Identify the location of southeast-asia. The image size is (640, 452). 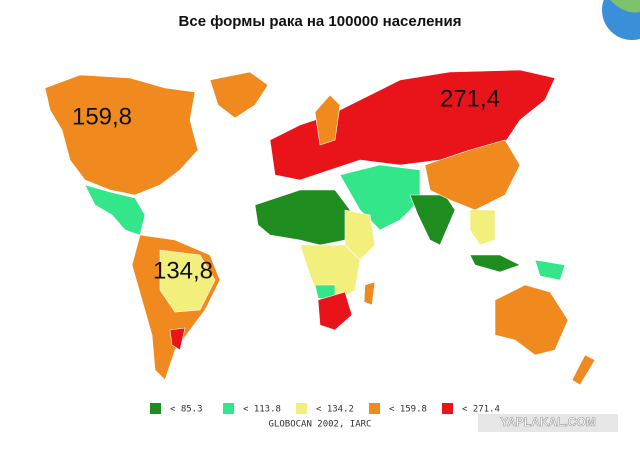
(482, 227).